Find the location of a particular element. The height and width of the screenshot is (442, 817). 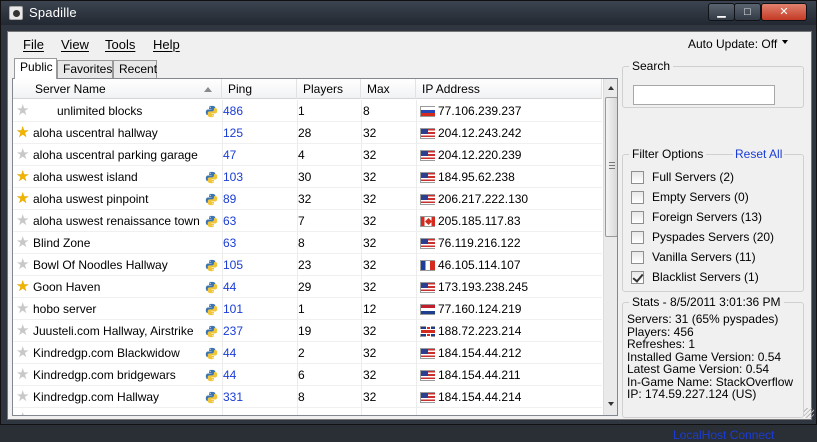

menu-bar: File View Tools Help Auto Update: Off is located at coordinates (409, 44).